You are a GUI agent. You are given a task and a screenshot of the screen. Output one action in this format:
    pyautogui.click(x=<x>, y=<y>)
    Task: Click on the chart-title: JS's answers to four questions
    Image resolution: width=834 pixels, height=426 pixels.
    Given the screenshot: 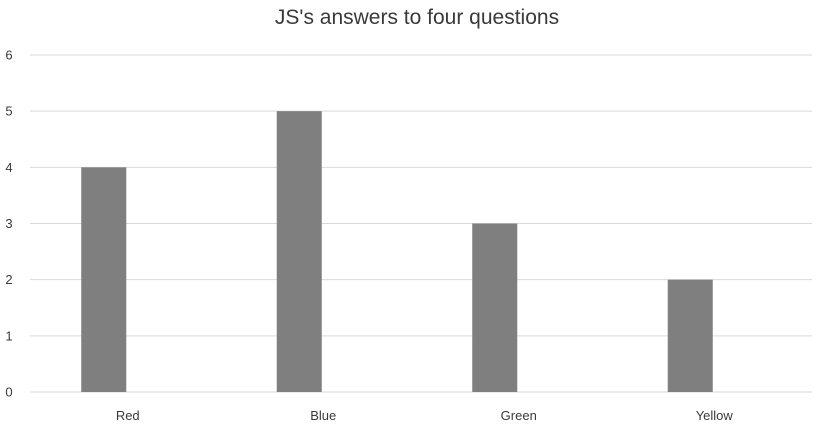 What is the action you would take?
    pyautogui.click(x=417, y=17)
    